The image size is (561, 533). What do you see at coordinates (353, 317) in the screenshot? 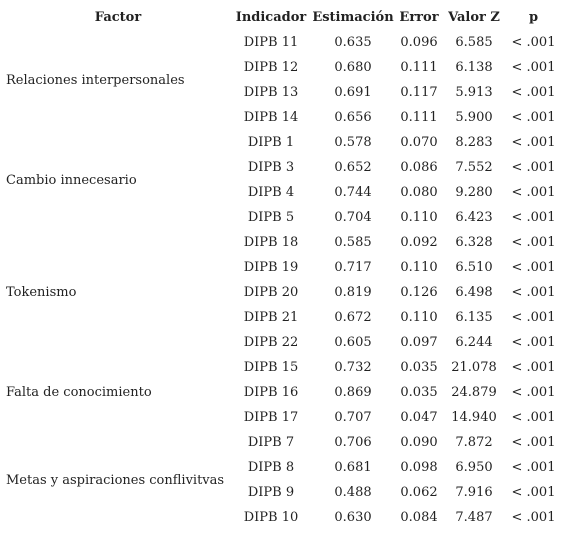
I see `estimacion-cell: 0.672` at bounding box center [353, 317].